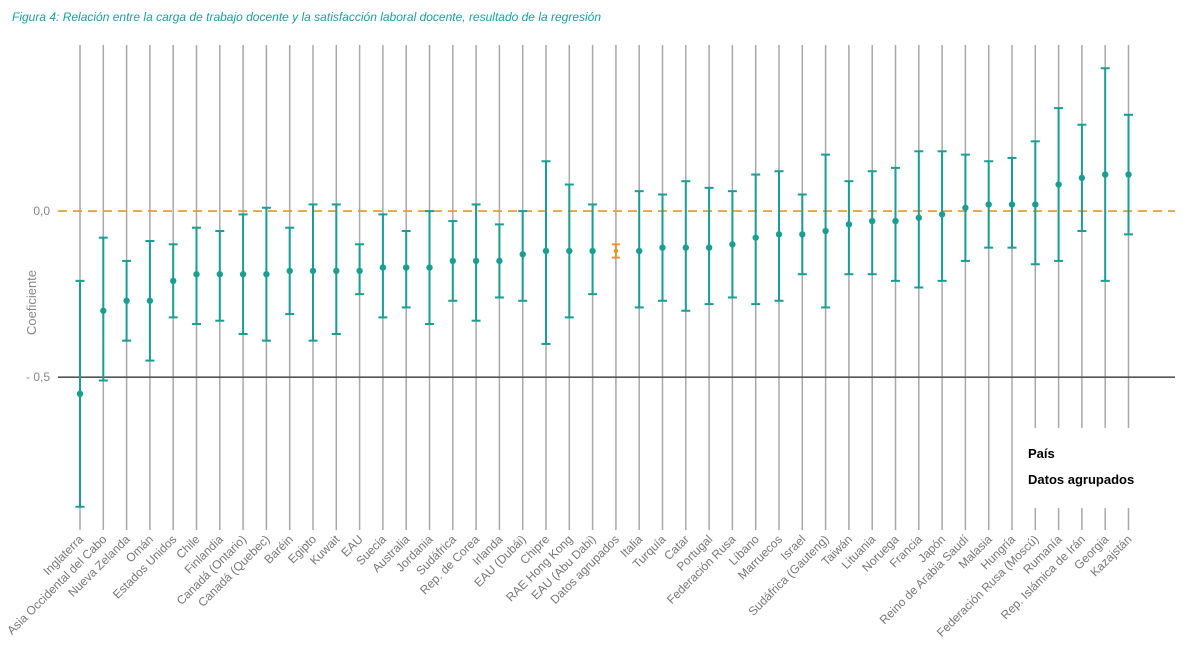 This screenshot has width=1200, height=667. Describe the element at coordinates (41, 211) in the screenshot. I see `y-tick-label: 0,0` at that location.